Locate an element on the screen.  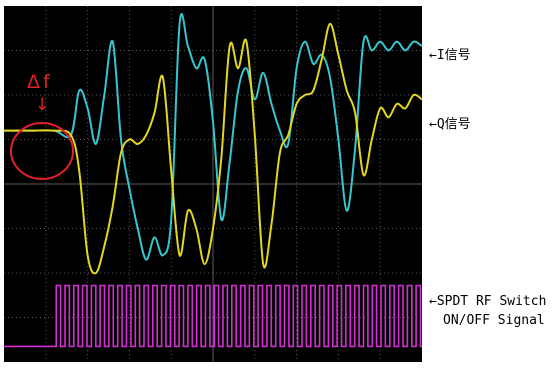
legend-switch-signal-line2: ON/OFF Signal is located at coordinates (494, 320).